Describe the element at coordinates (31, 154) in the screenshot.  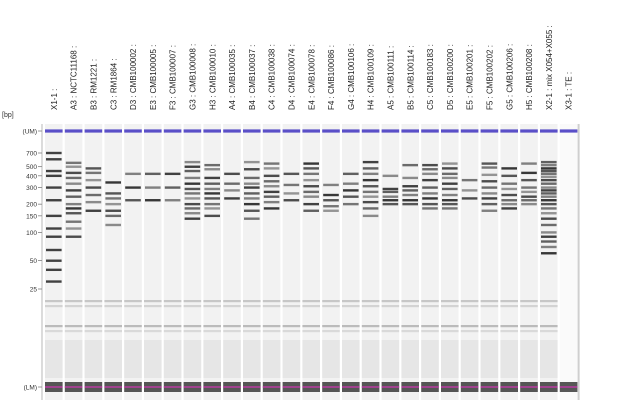
I see `axis-tick-label: 700` at that location.